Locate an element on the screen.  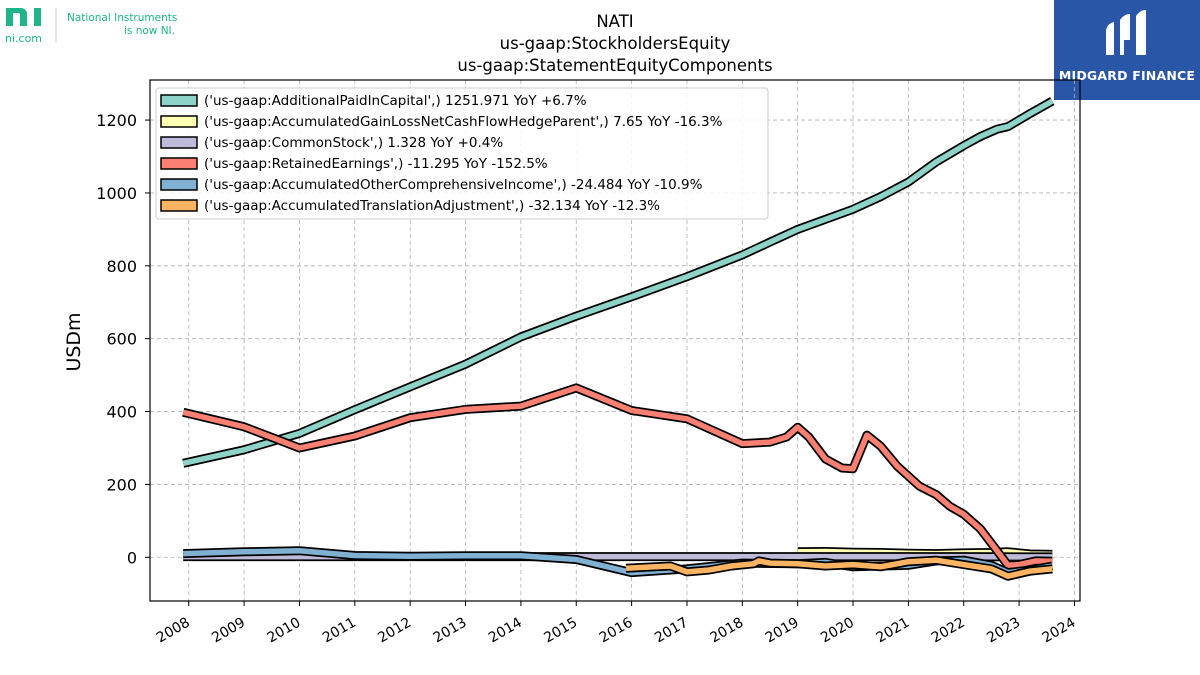
legend-item: ('us-gaap:CommonStock',) 1.328 YoY +0.4% is located at coordinates (331, 143).